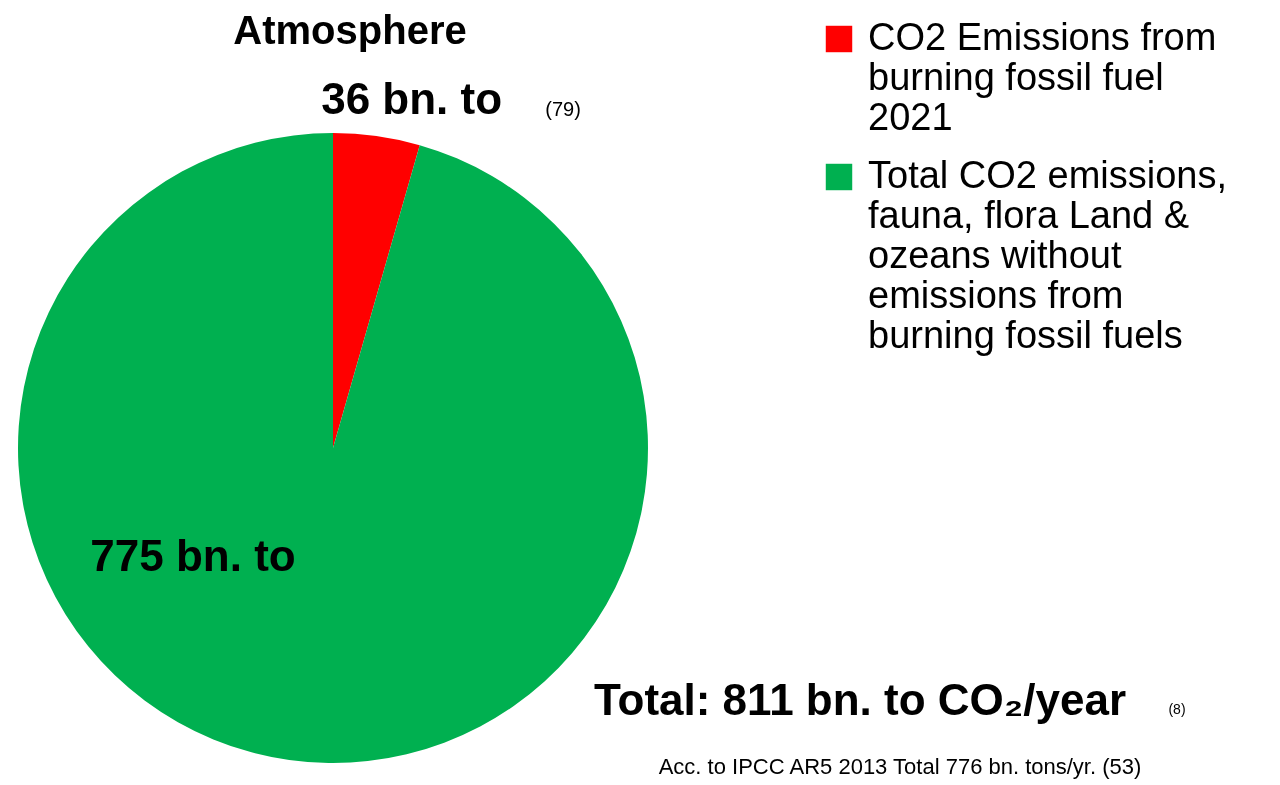  Describe the element at coordinates (1042, 77) in the screenshot. I see `legend-label: CO2 Emissions from burning fossil fuel 2021` at that location.